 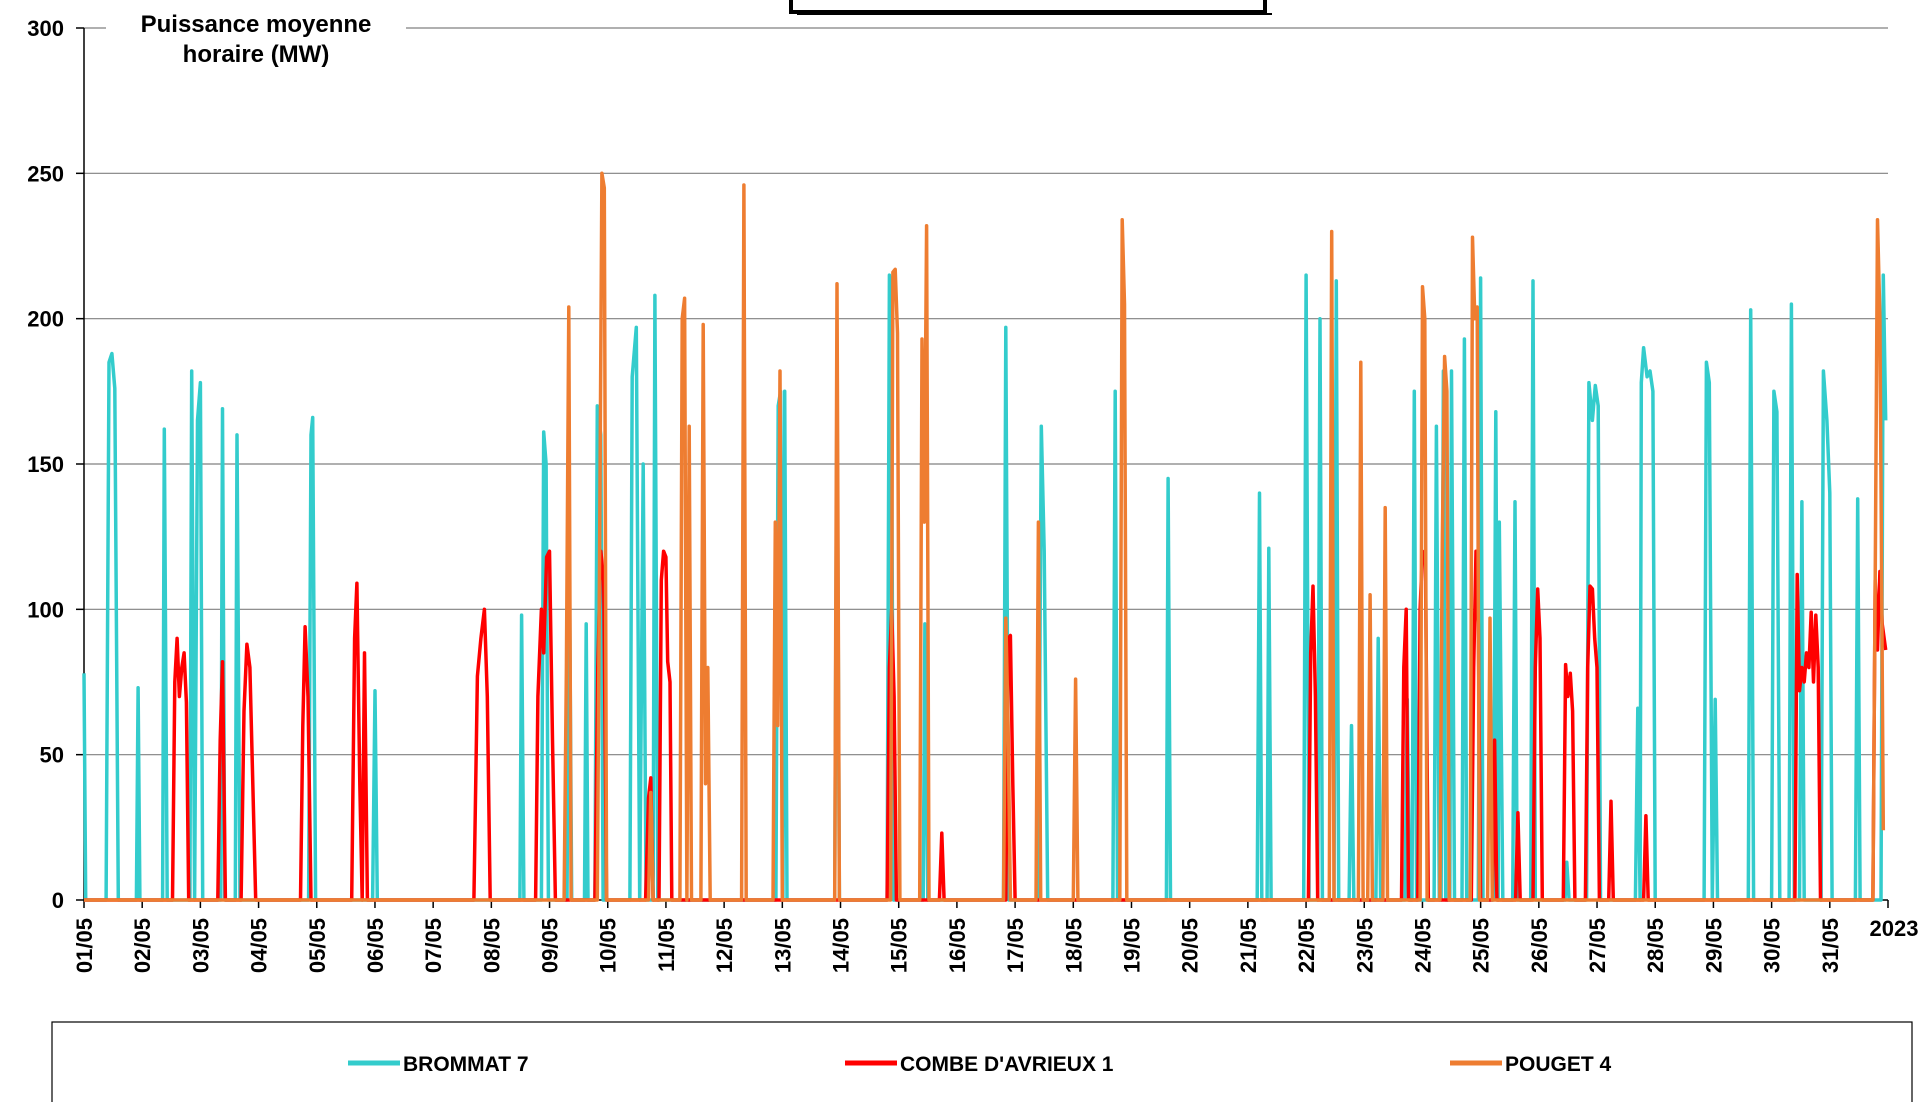 What do you see at coordinates (433, 945) in the screenshot?
I see `x-tick-label-6: 07/05` at bounding box center [433, 945].